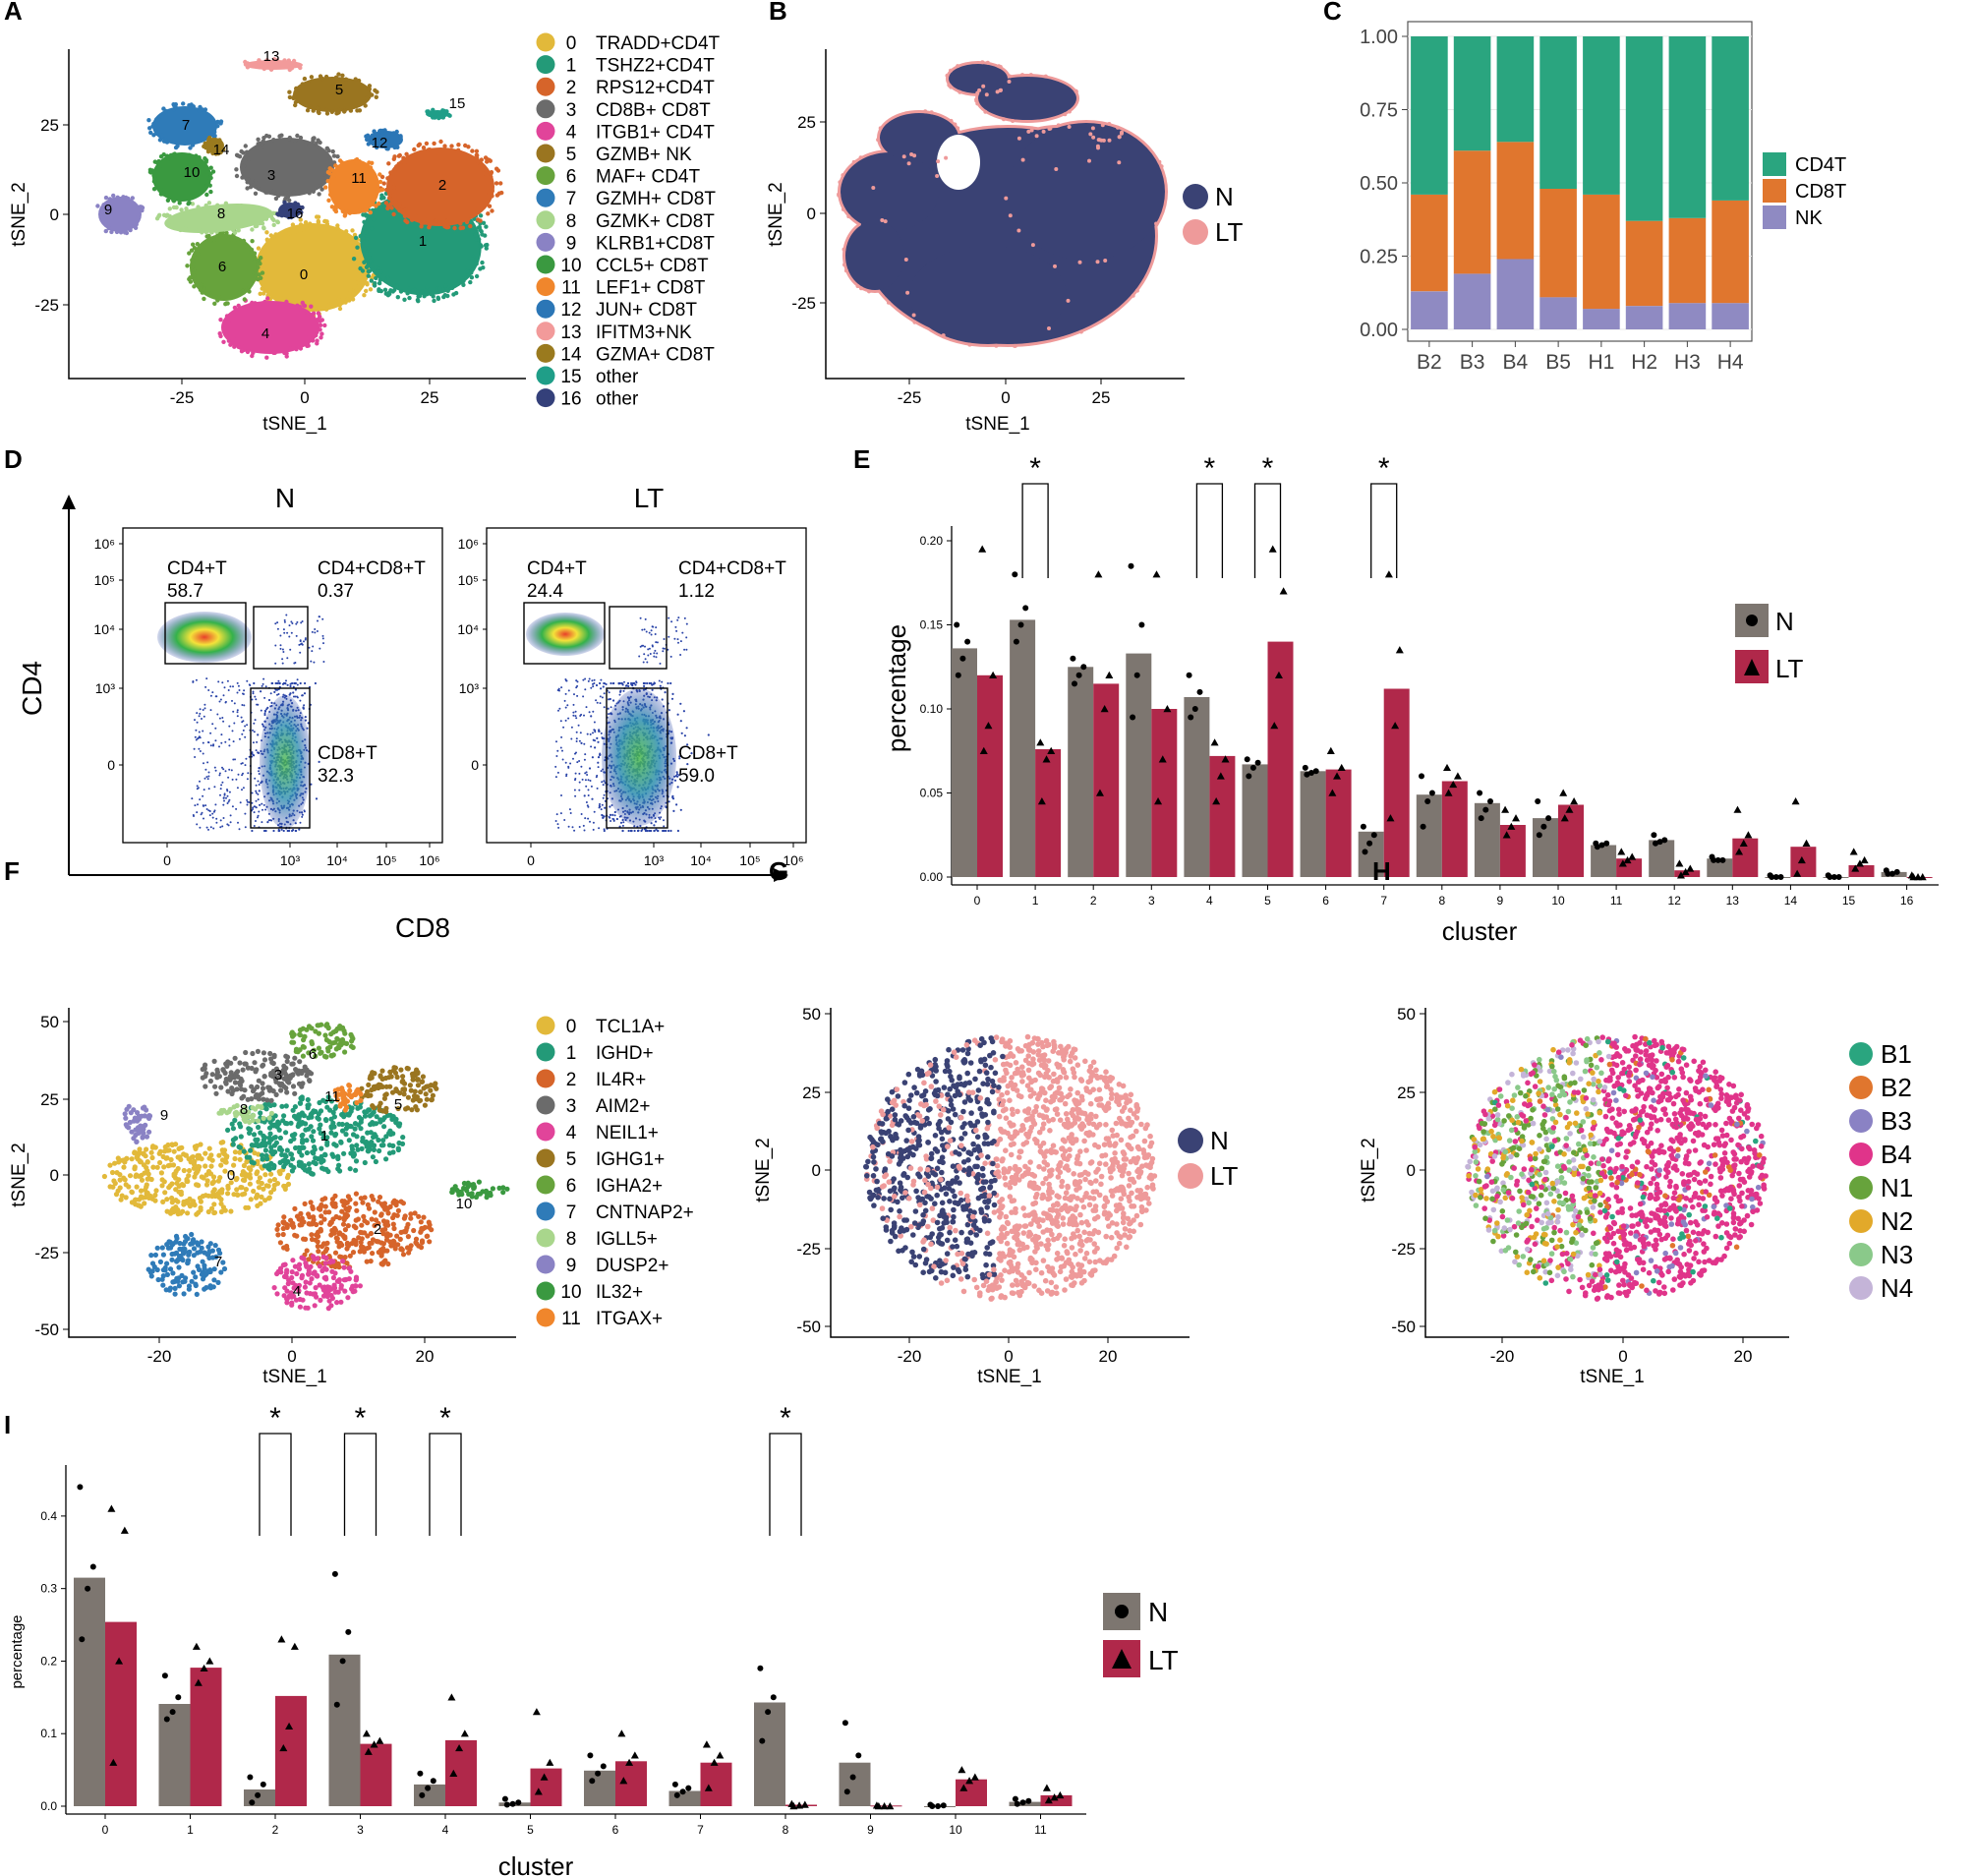 The height and width of the screenshot is (1876, 1974). Describe the element at coordinates (1558, 362) in the screenshot. I see `x-tick-label: B5` at that location.